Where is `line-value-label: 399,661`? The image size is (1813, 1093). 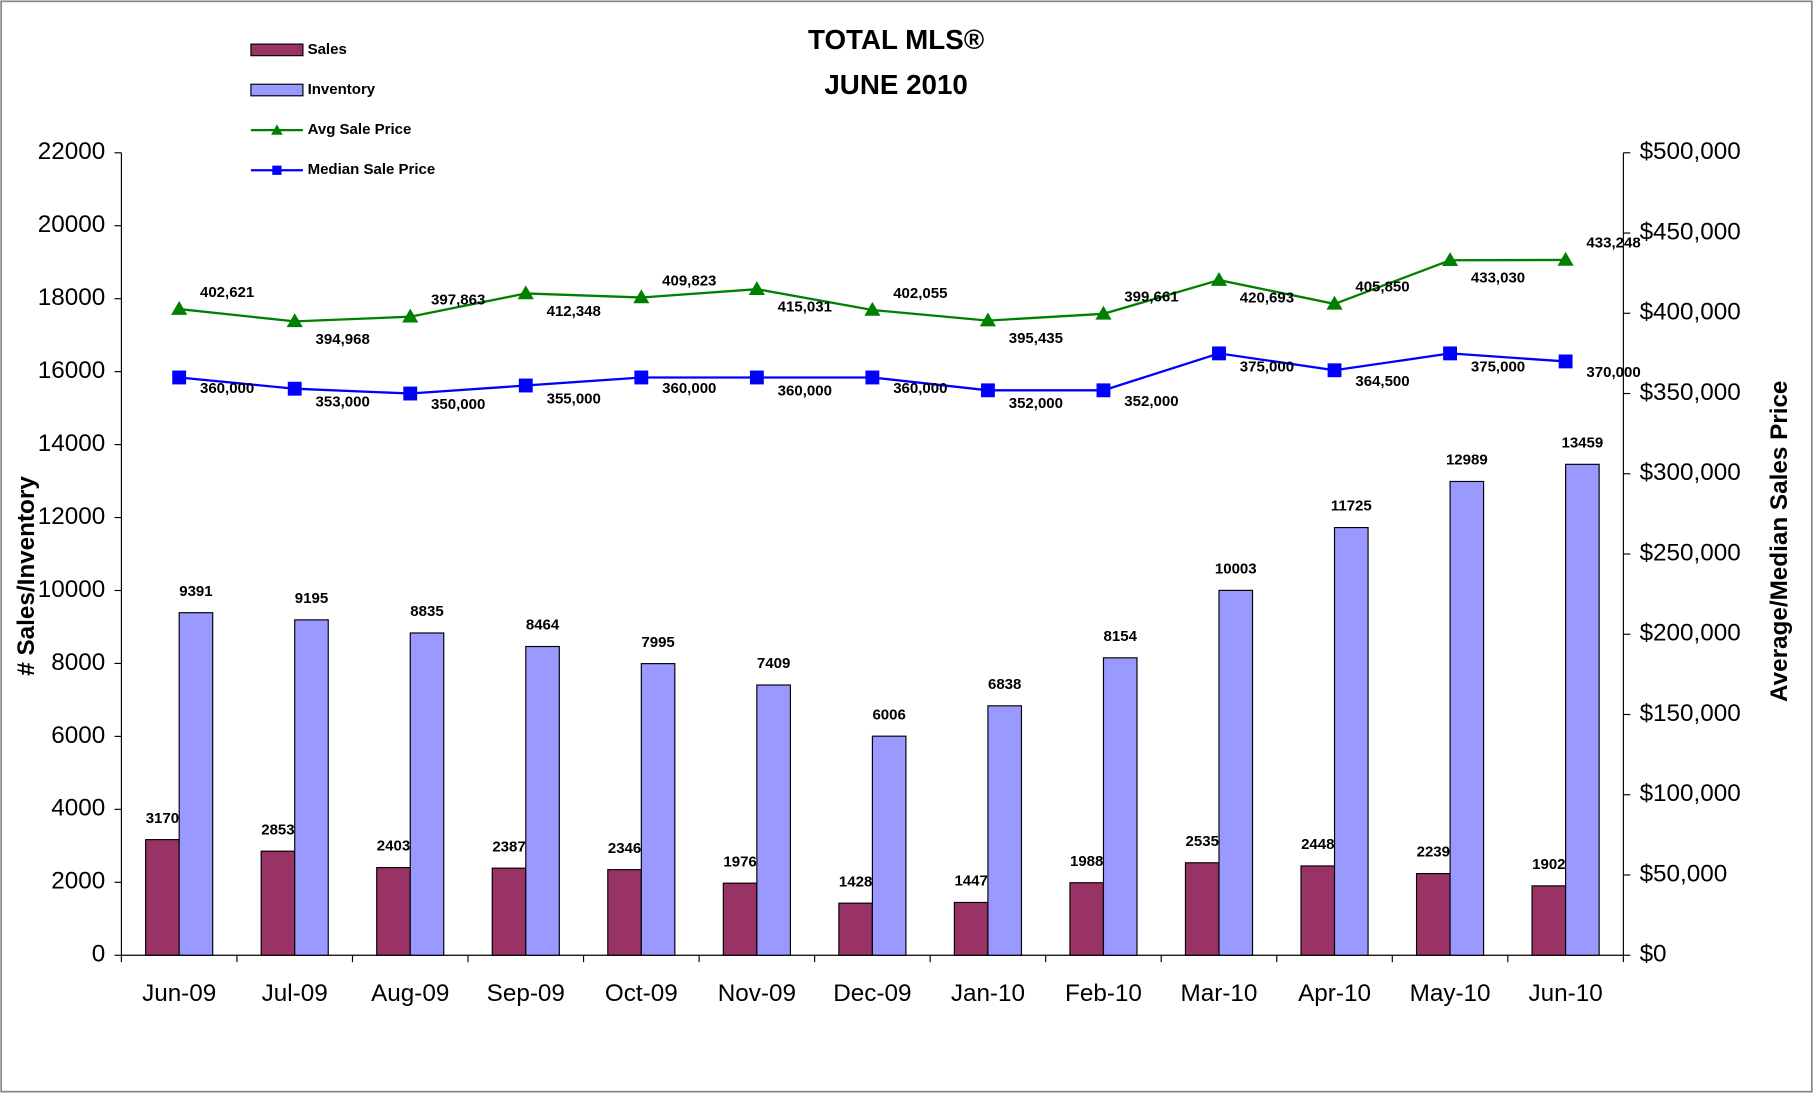
line-value-label: 399,661 is located at coordinates (1151, 297).